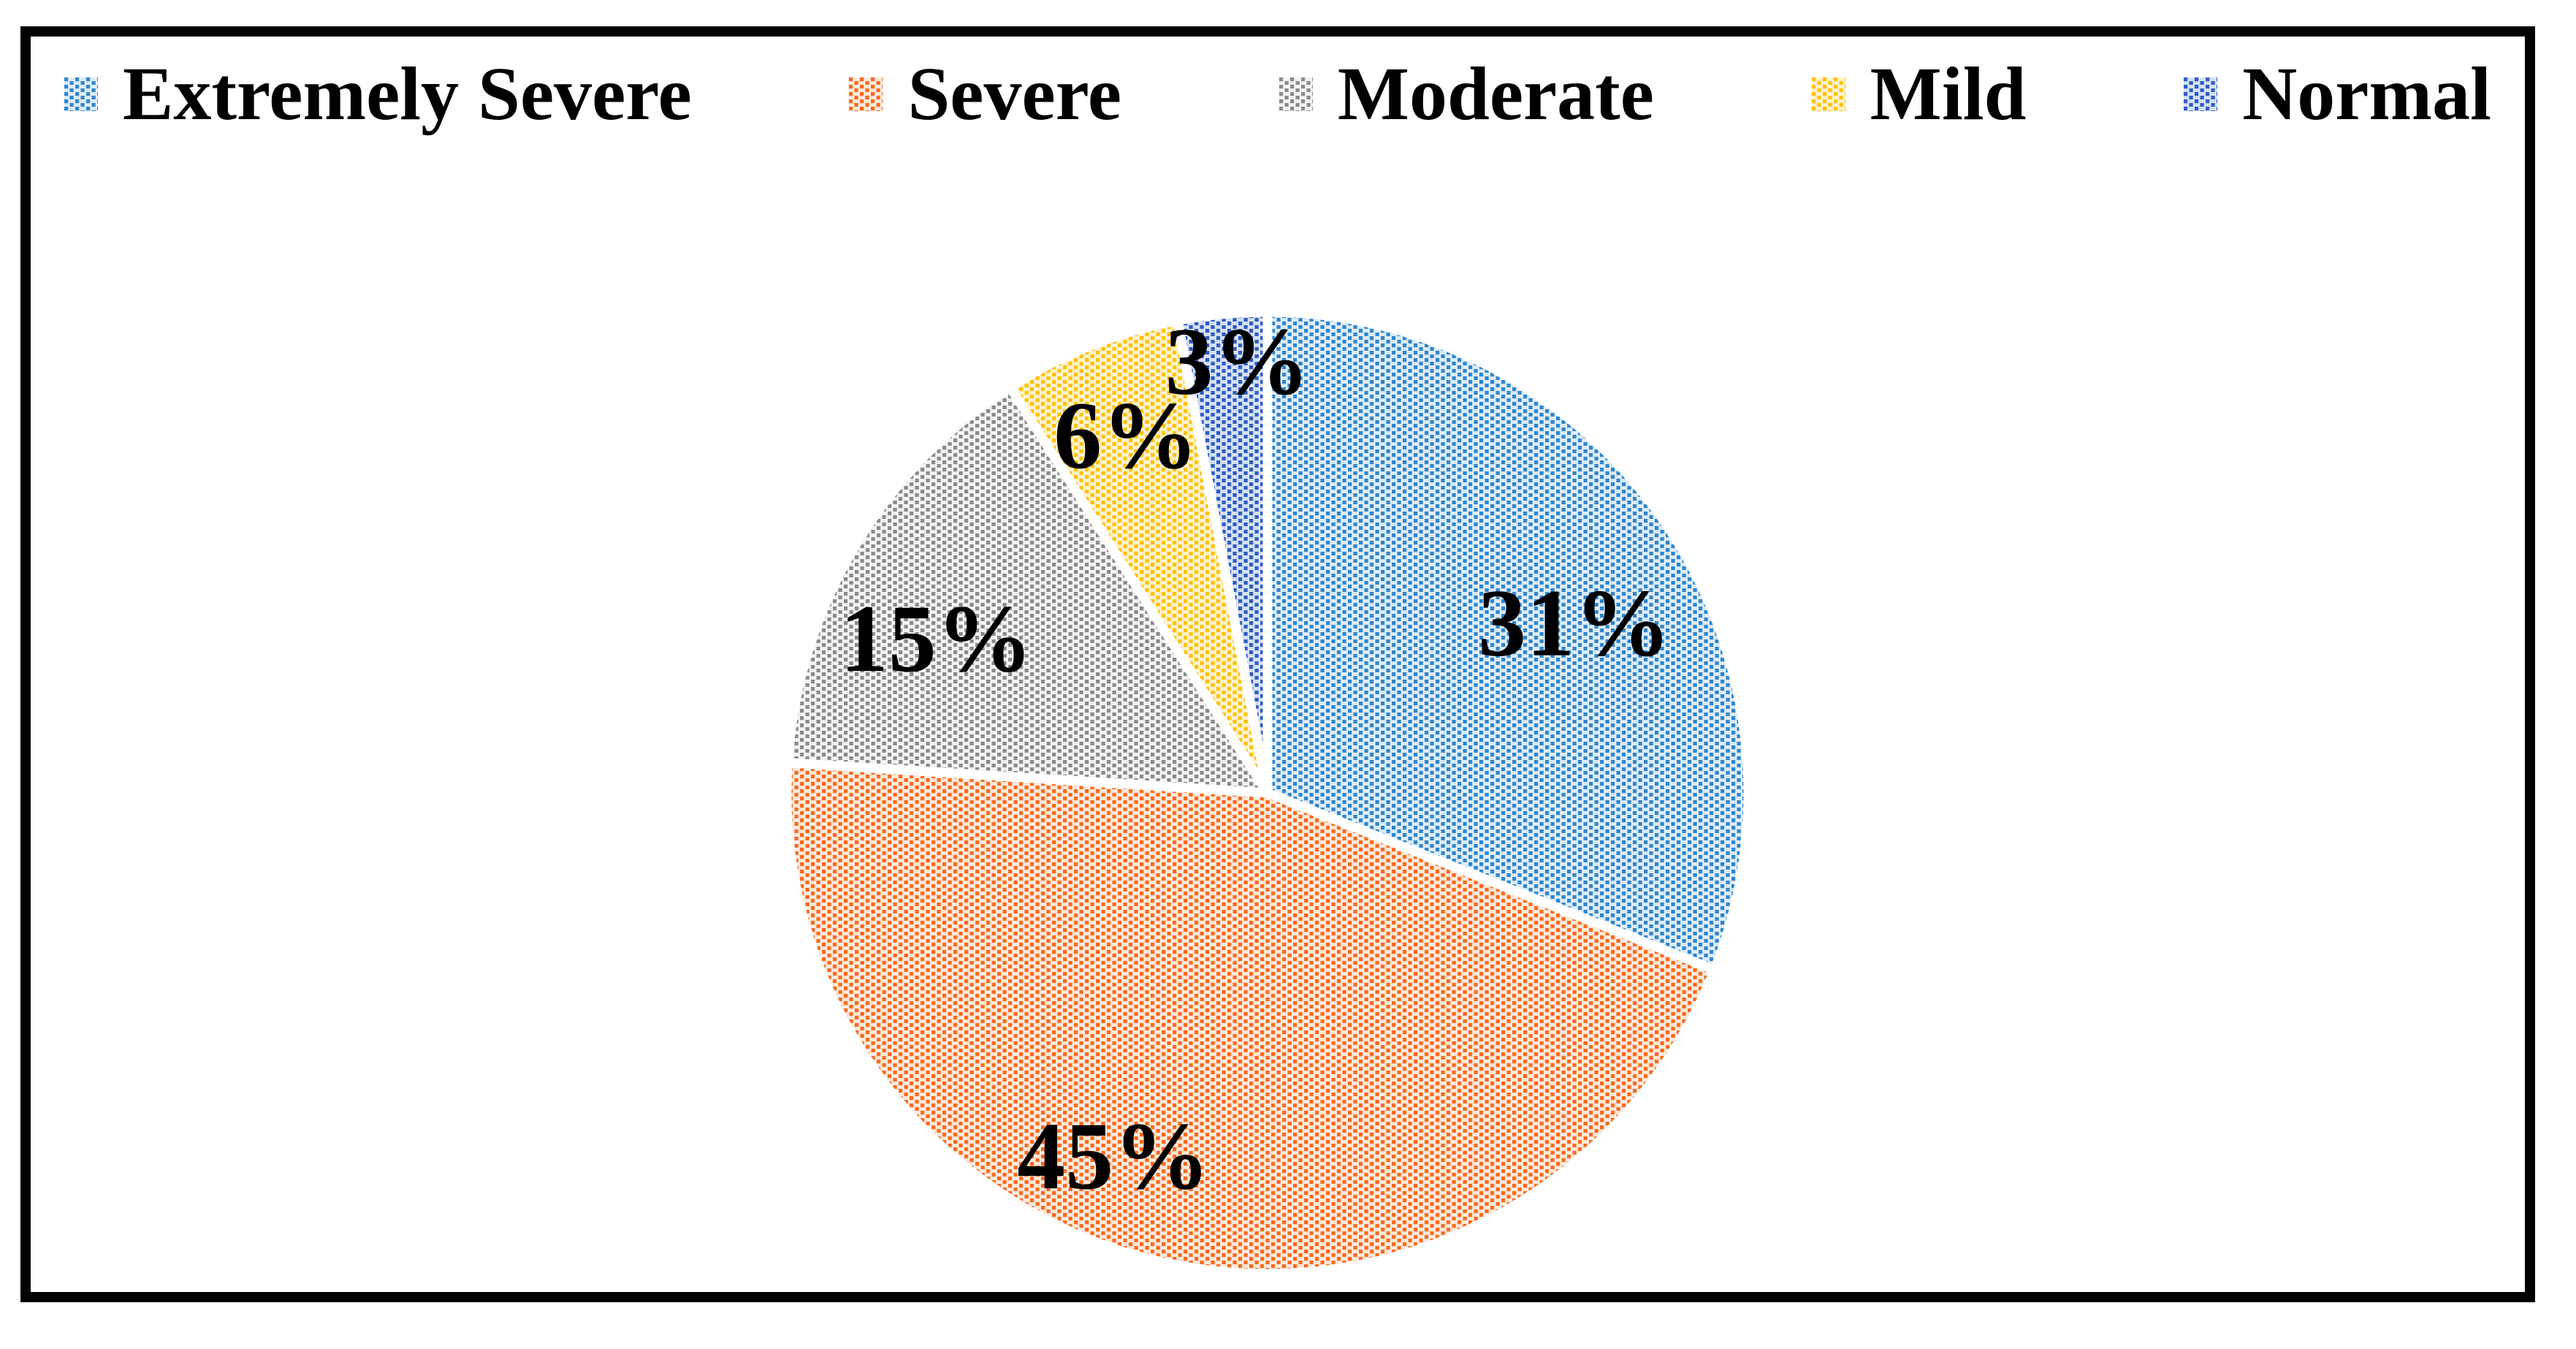 The width and height of the screenshot is (2576, 1349). I want to click on legend-item-severe: Severe, so click(985, 94).